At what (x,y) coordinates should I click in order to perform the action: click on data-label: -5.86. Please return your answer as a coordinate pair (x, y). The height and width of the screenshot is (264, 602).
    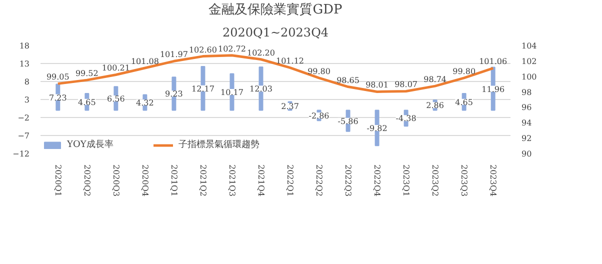
    Looking at the image, I should click on (348, 121).